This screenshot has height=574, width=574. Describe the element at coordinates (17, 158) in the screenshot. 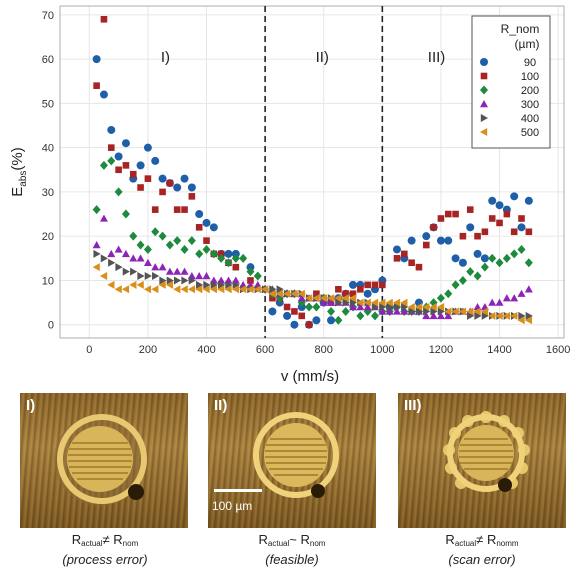

I see `y-axis-title-unit: (%)` at that location.